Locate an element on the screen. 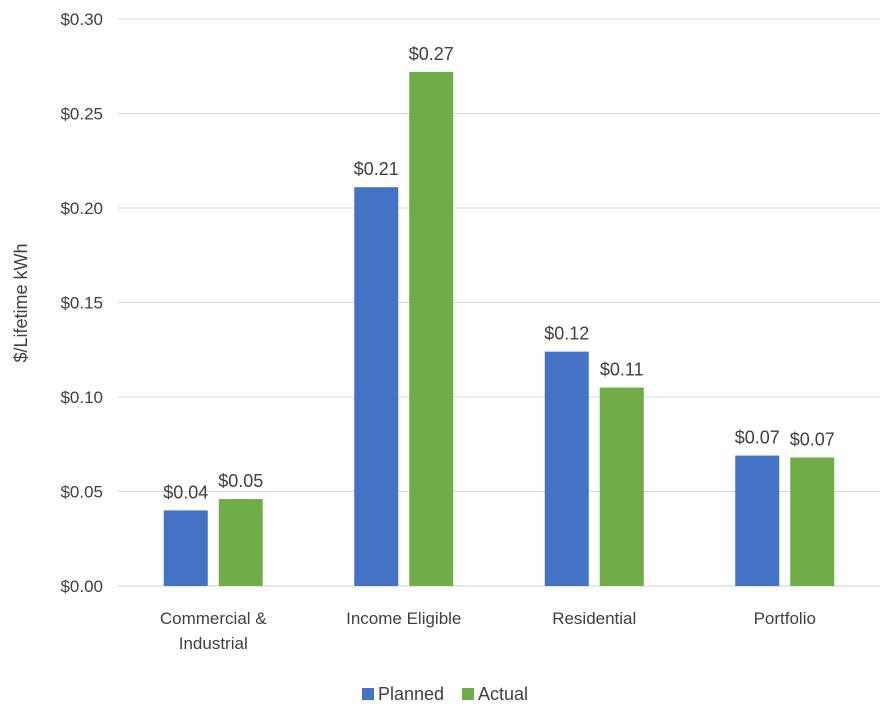 This screenshot has height=712, width=895. x-tick-label: Industrial is located at coordinates (213, 643).